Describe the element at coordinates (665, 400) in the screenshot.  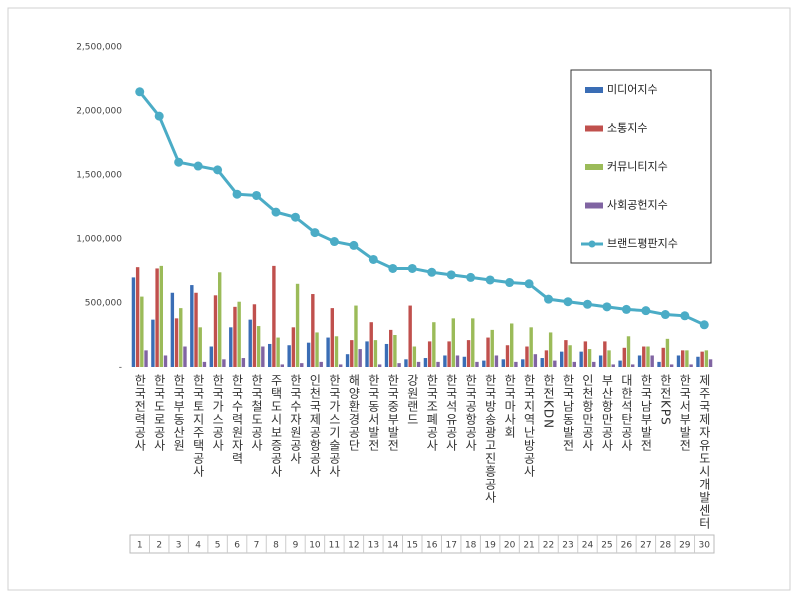
I see `x-tick-label: 한전KPS` at that location.